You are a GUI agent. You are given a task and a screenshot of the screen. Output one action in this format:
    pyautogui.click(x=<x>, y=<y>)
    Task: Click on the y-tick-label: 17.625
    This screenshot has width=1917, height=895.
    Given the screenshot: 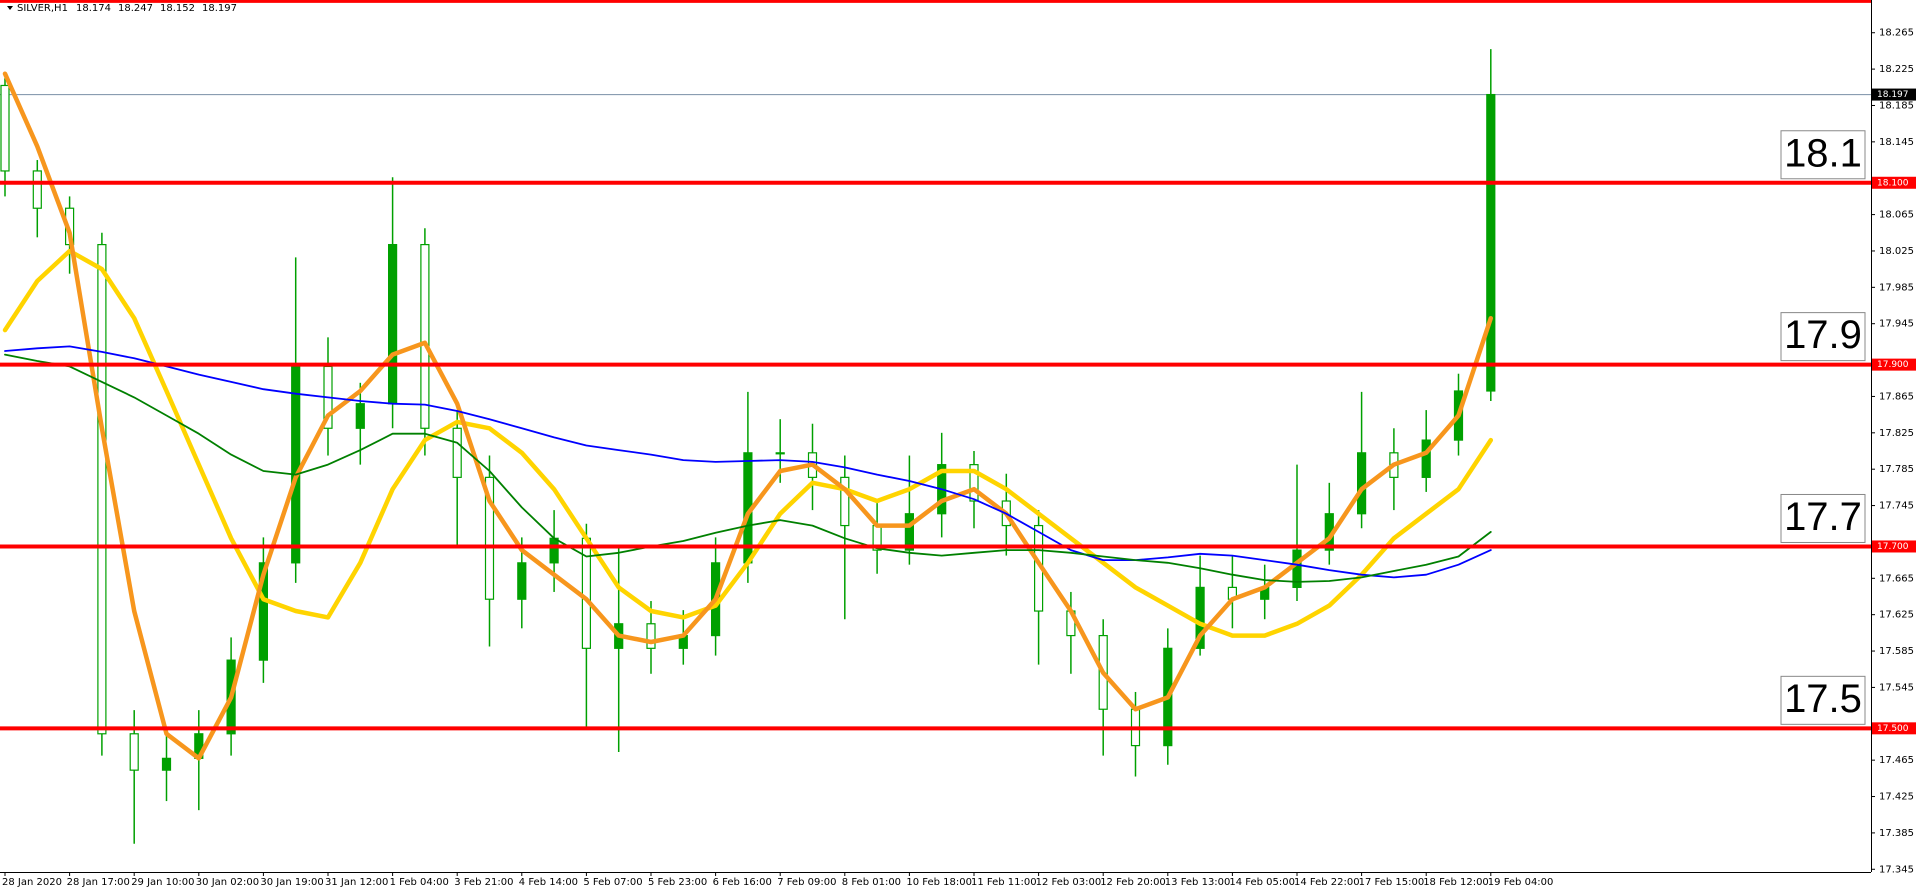 What is the action you would take?
    pyautogui.click(x=1896, y=615)
    